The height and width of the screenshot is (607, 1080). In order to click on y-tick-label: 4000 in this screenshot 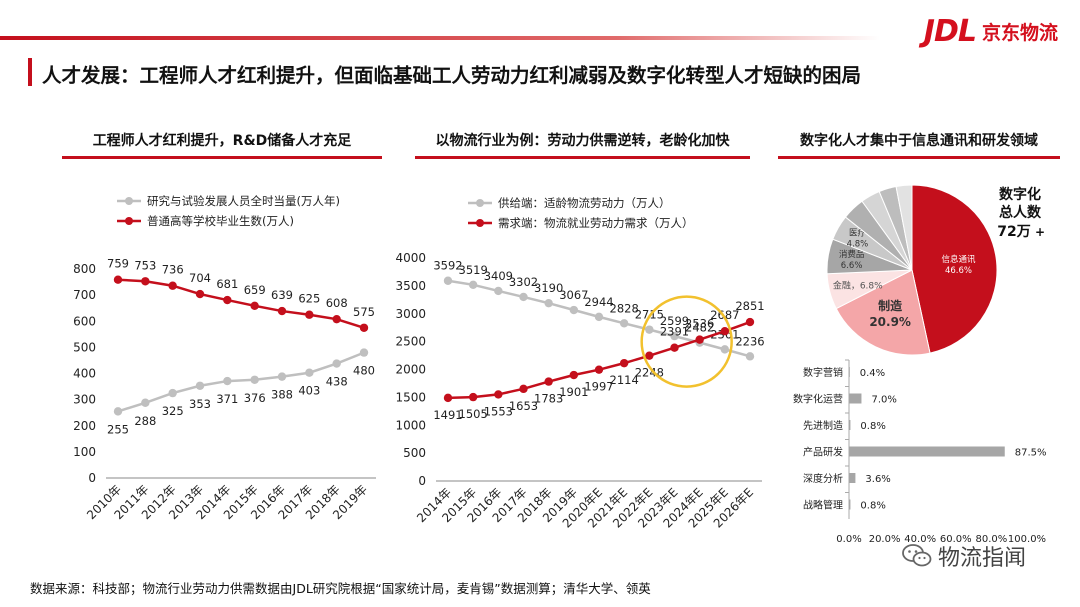, I will do `click(410, 258)`.